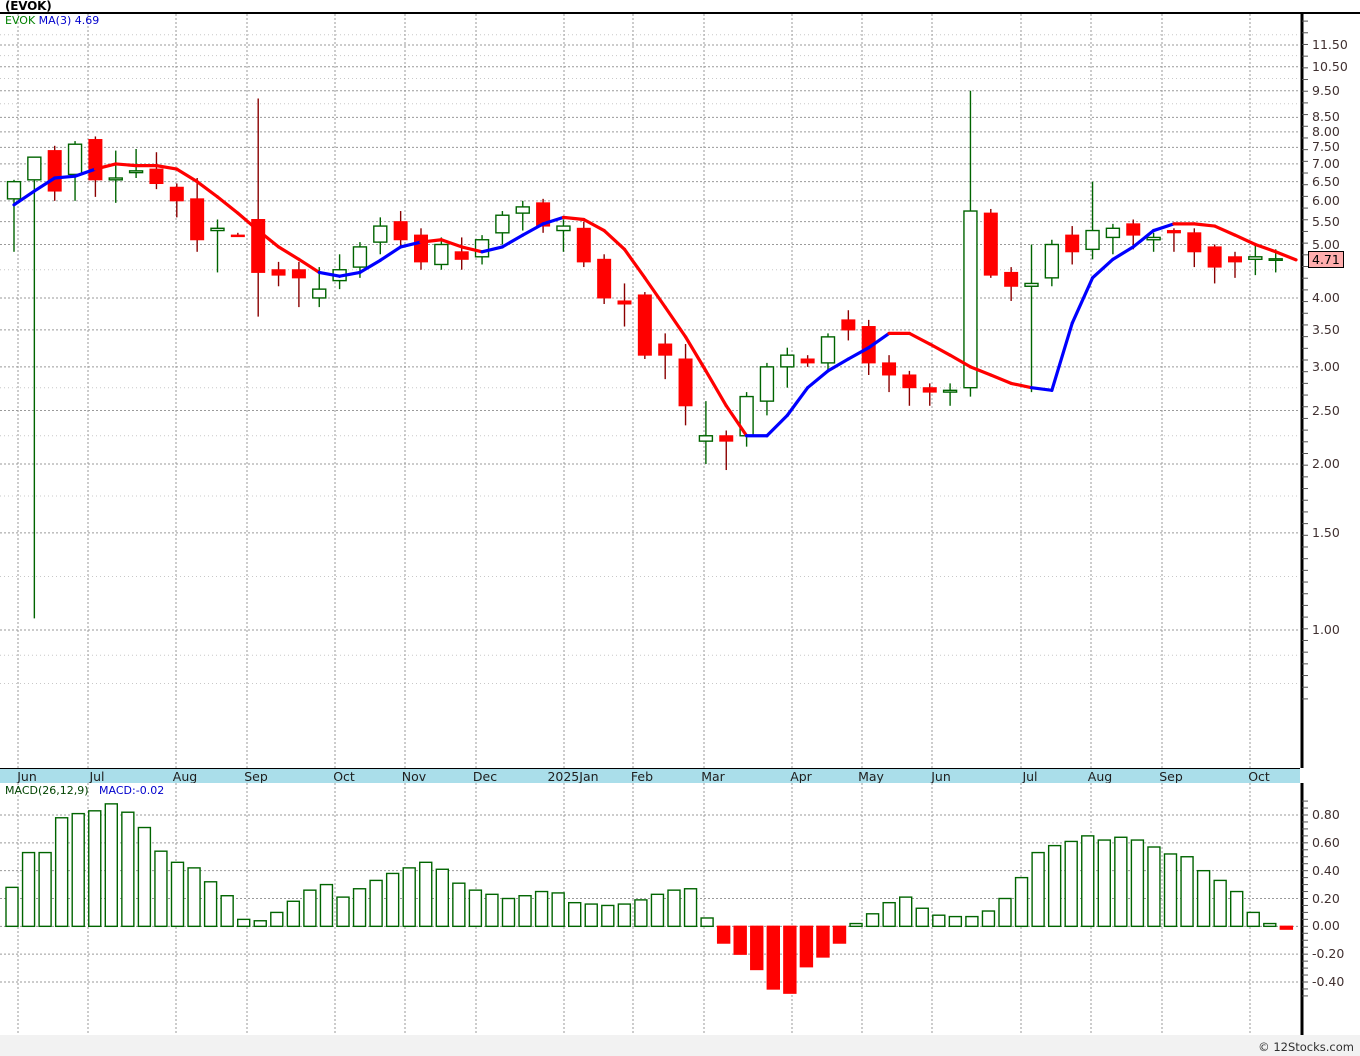  Describe the element at coordinates (1328, 954) in the screenshot. I see `macd-tick-label: -0.20` at that location.